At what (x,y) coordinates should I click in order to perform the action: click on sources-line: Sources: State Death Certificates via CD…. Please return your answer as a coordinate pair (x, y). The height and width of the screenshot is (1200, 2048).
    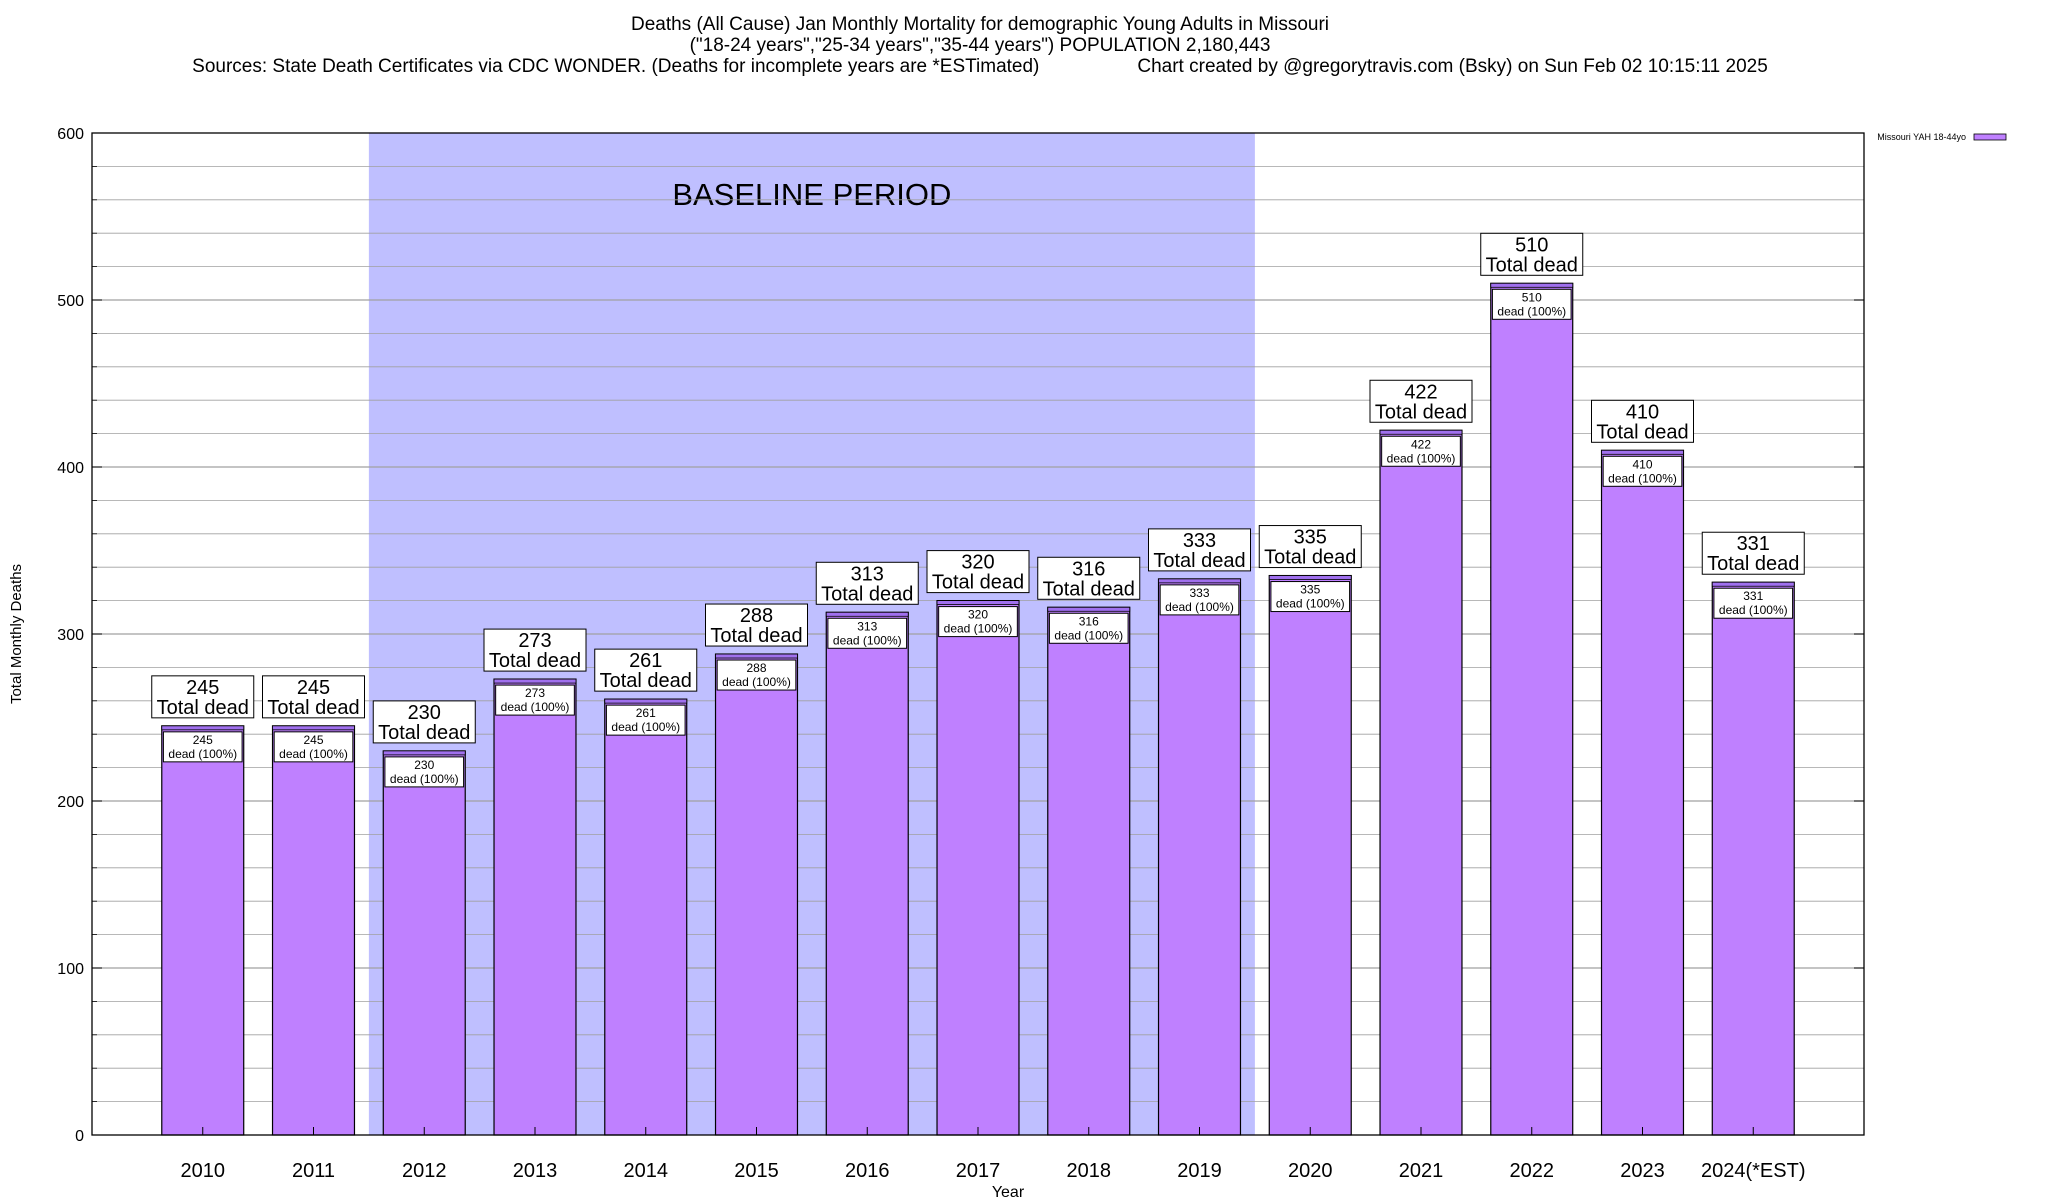
    Looking at the image, I should click on (980, 66).